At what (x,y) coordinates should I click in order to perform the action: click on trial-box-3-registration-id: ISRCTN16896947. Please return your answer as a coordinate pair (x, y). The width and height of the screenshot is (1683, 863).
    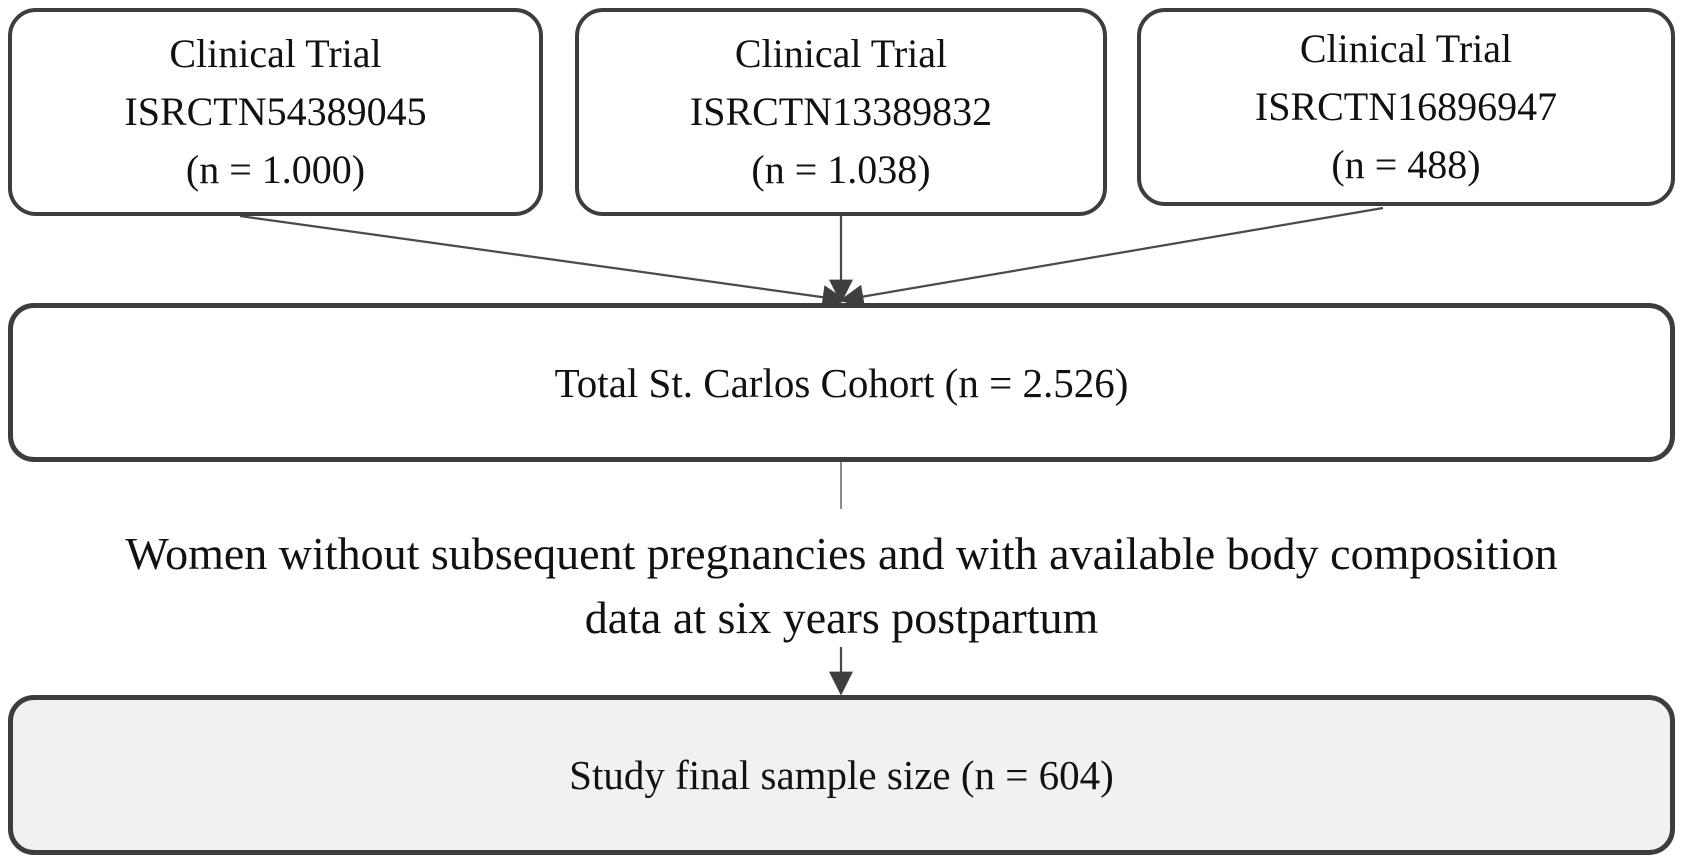
    Looking at the image, I should click on (1406, 106).